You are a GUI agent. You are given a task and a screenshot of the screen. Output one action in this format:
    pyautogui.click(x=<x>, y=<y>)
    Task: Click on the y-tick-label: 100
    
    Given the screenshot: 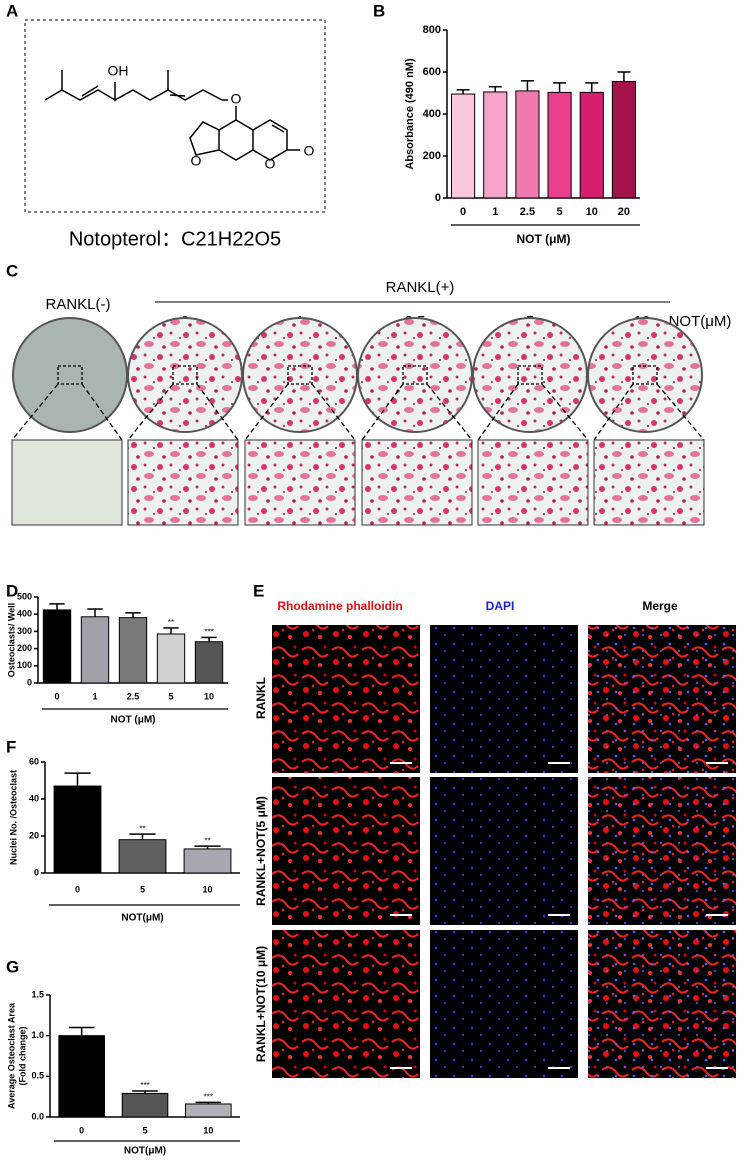 What is the action you would take?
    pyautogui.click(x=24, y=665)
    